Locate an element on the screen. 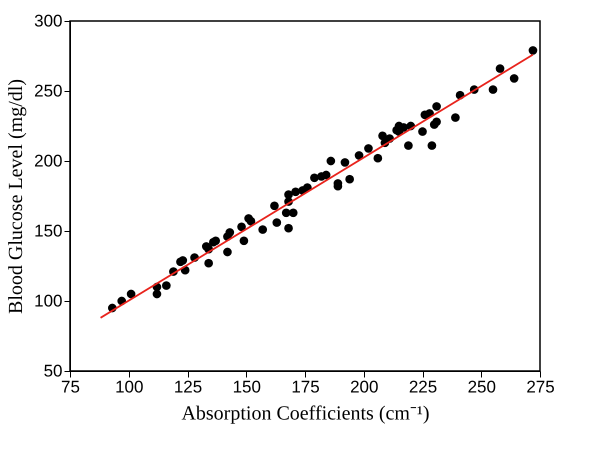 The width and height of the screenshot is (611, 452). x-tick-label: 275 is located at coordinates (540, 387).